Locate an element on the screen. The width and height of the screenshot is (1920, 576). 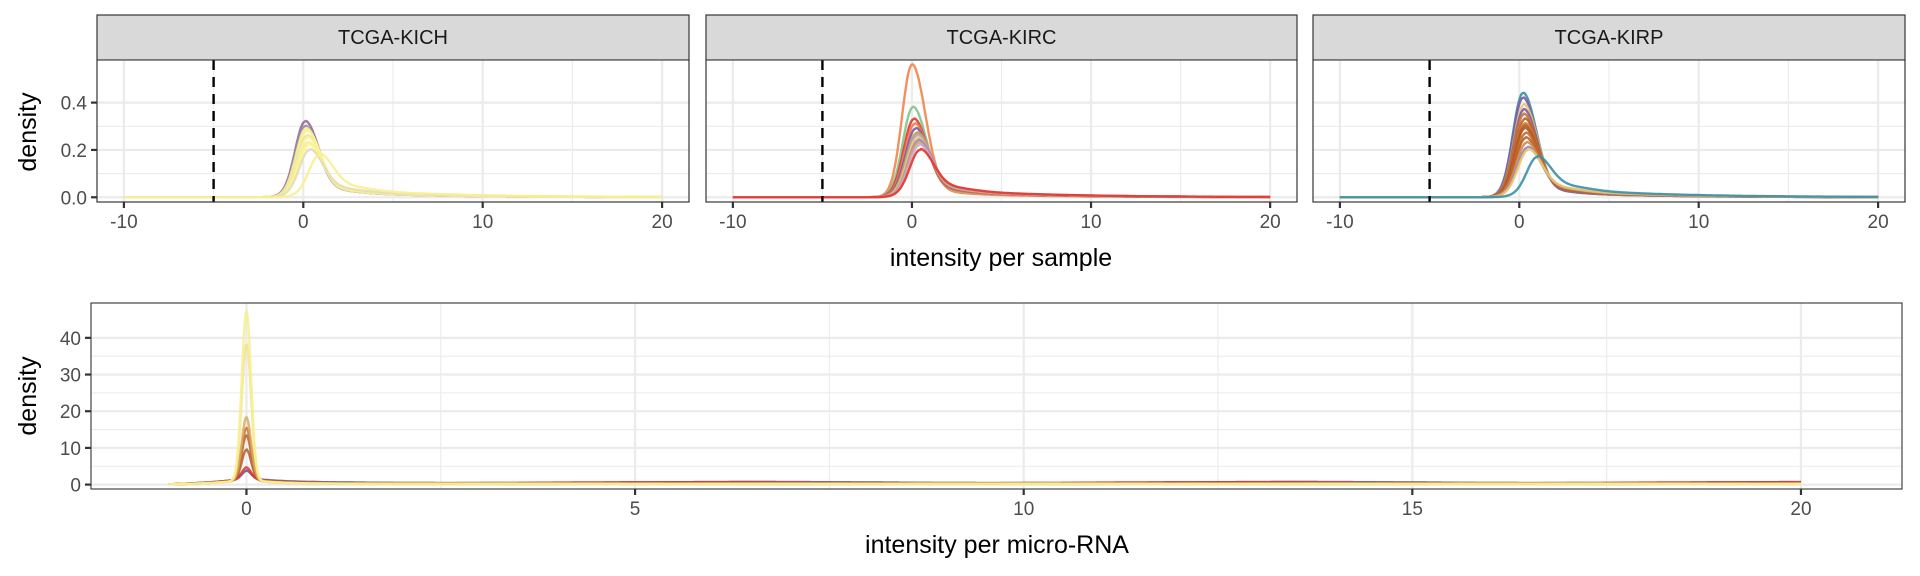
x-tick-label: 5 is located at coordinates (635, 509).